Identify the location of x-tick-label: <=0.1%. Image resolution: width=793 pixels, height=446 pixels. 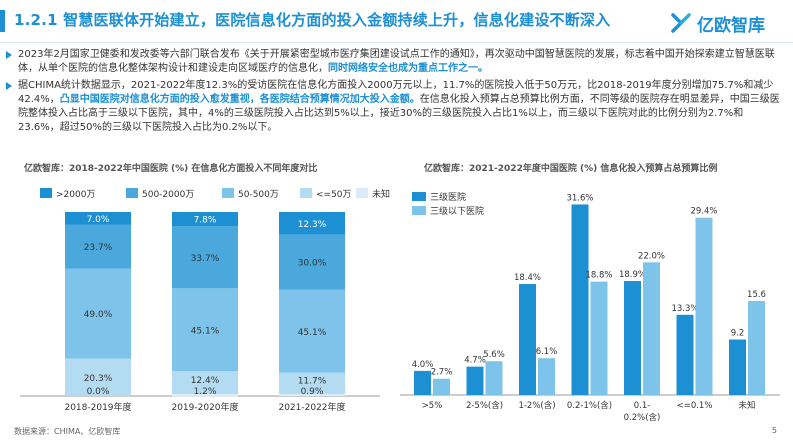
(695, 406).